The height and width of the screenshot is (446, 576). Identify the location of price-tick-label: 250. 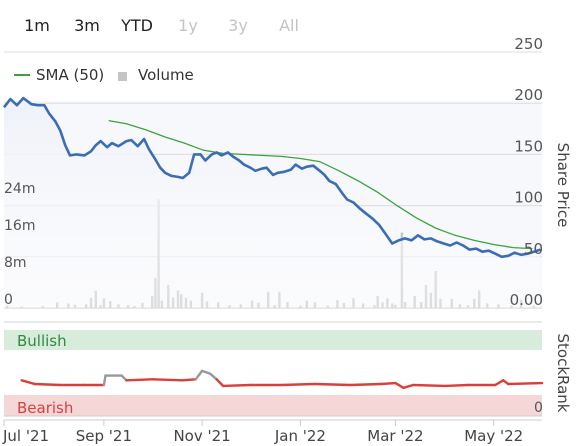
(528, 44).